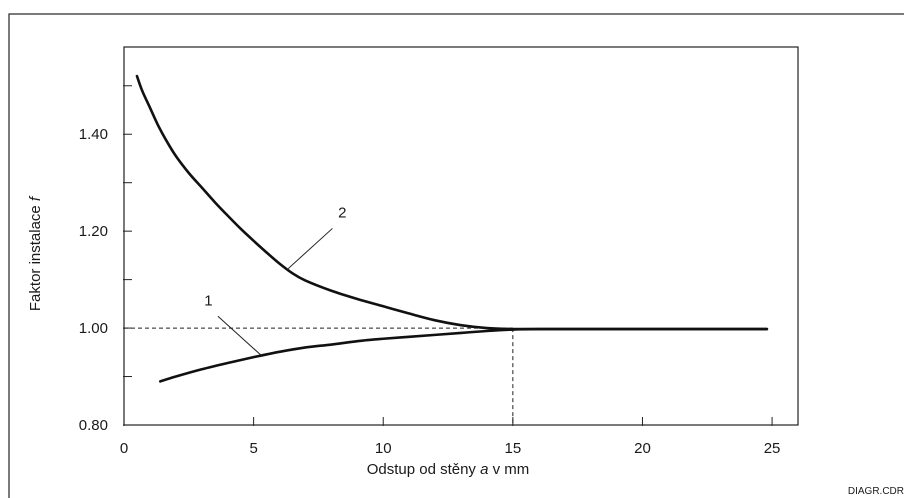 The width and height of the screenshot is (904, 498). What do you see at coordinates (253, 448) in the screenshot?
I see `x-tick-label: 5` at bounding box center [253, 448].